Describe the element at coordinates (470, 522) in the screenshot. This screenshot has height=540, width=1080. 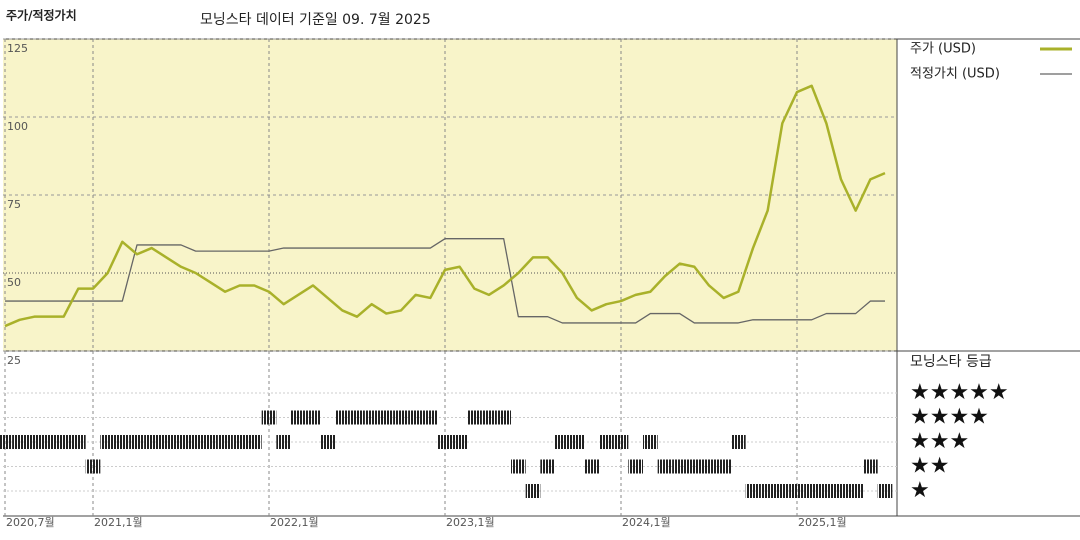
I see `x-tick-label: 2023,1월` at that location.